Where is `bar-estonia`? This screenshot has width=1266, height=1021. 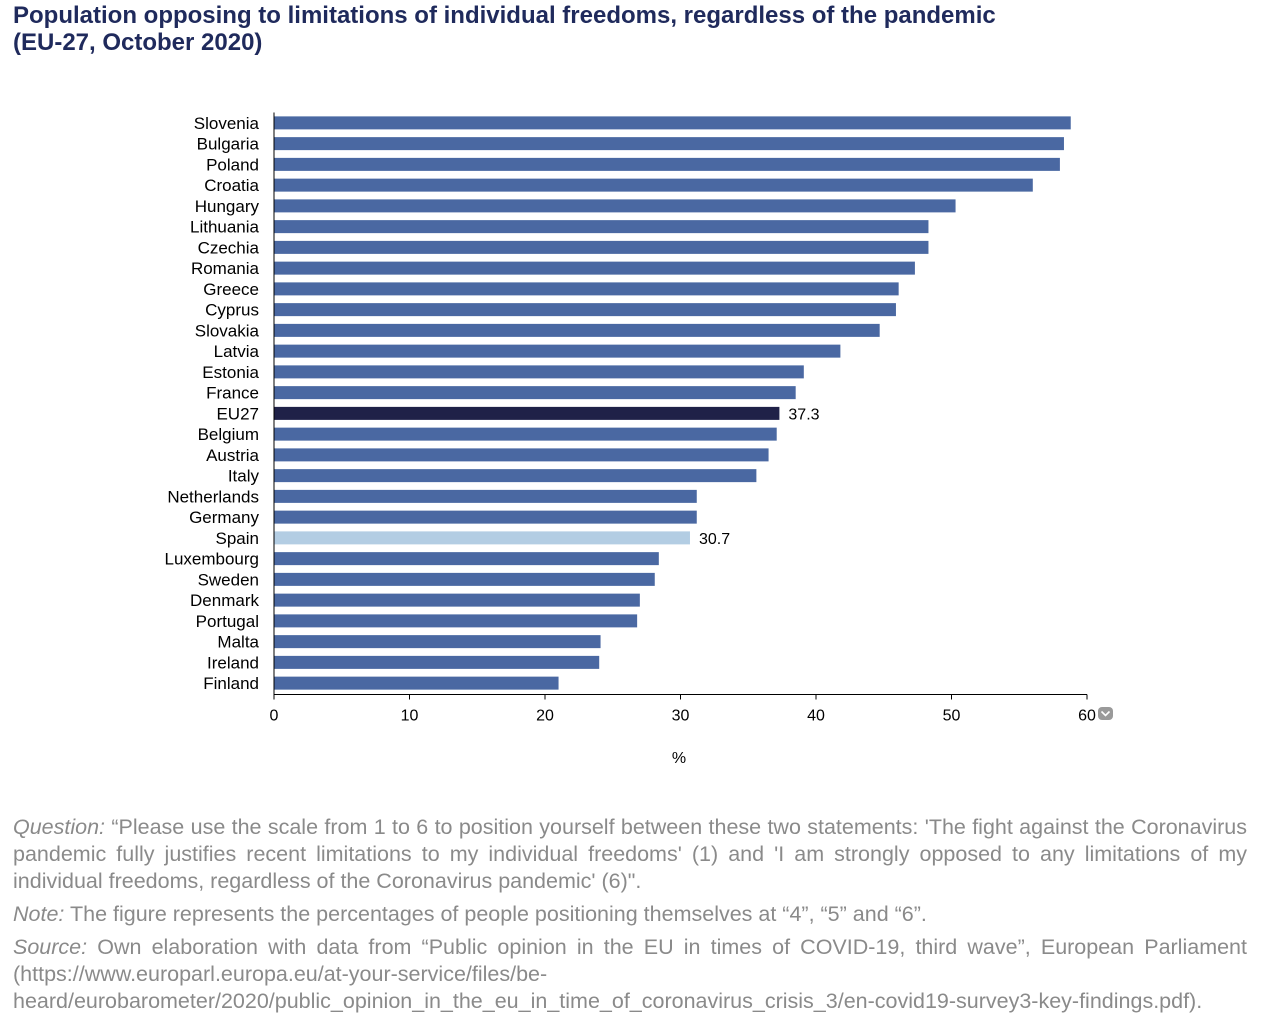
bar-estonia is located at coordinates (539, 372).